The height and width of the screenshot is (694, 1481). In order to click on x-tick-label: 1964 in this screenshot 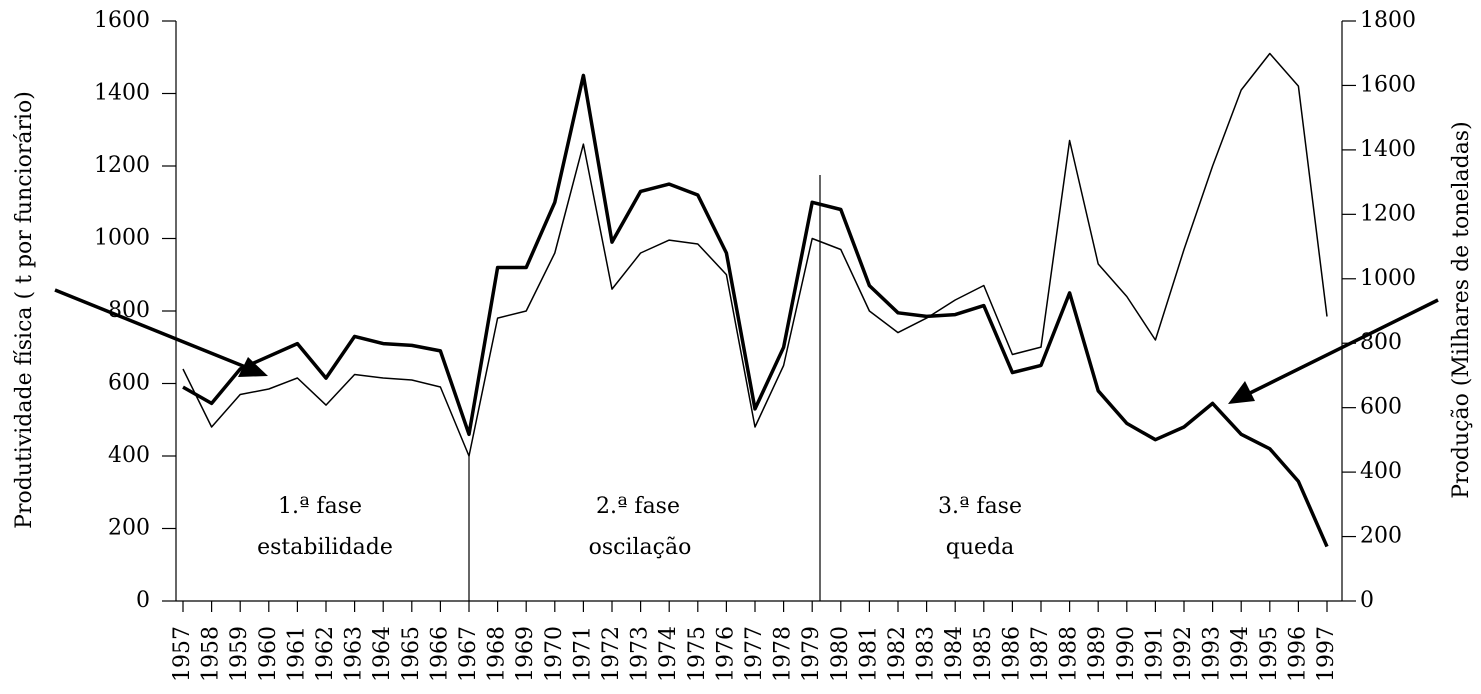, I will do `click(382, 654)`.